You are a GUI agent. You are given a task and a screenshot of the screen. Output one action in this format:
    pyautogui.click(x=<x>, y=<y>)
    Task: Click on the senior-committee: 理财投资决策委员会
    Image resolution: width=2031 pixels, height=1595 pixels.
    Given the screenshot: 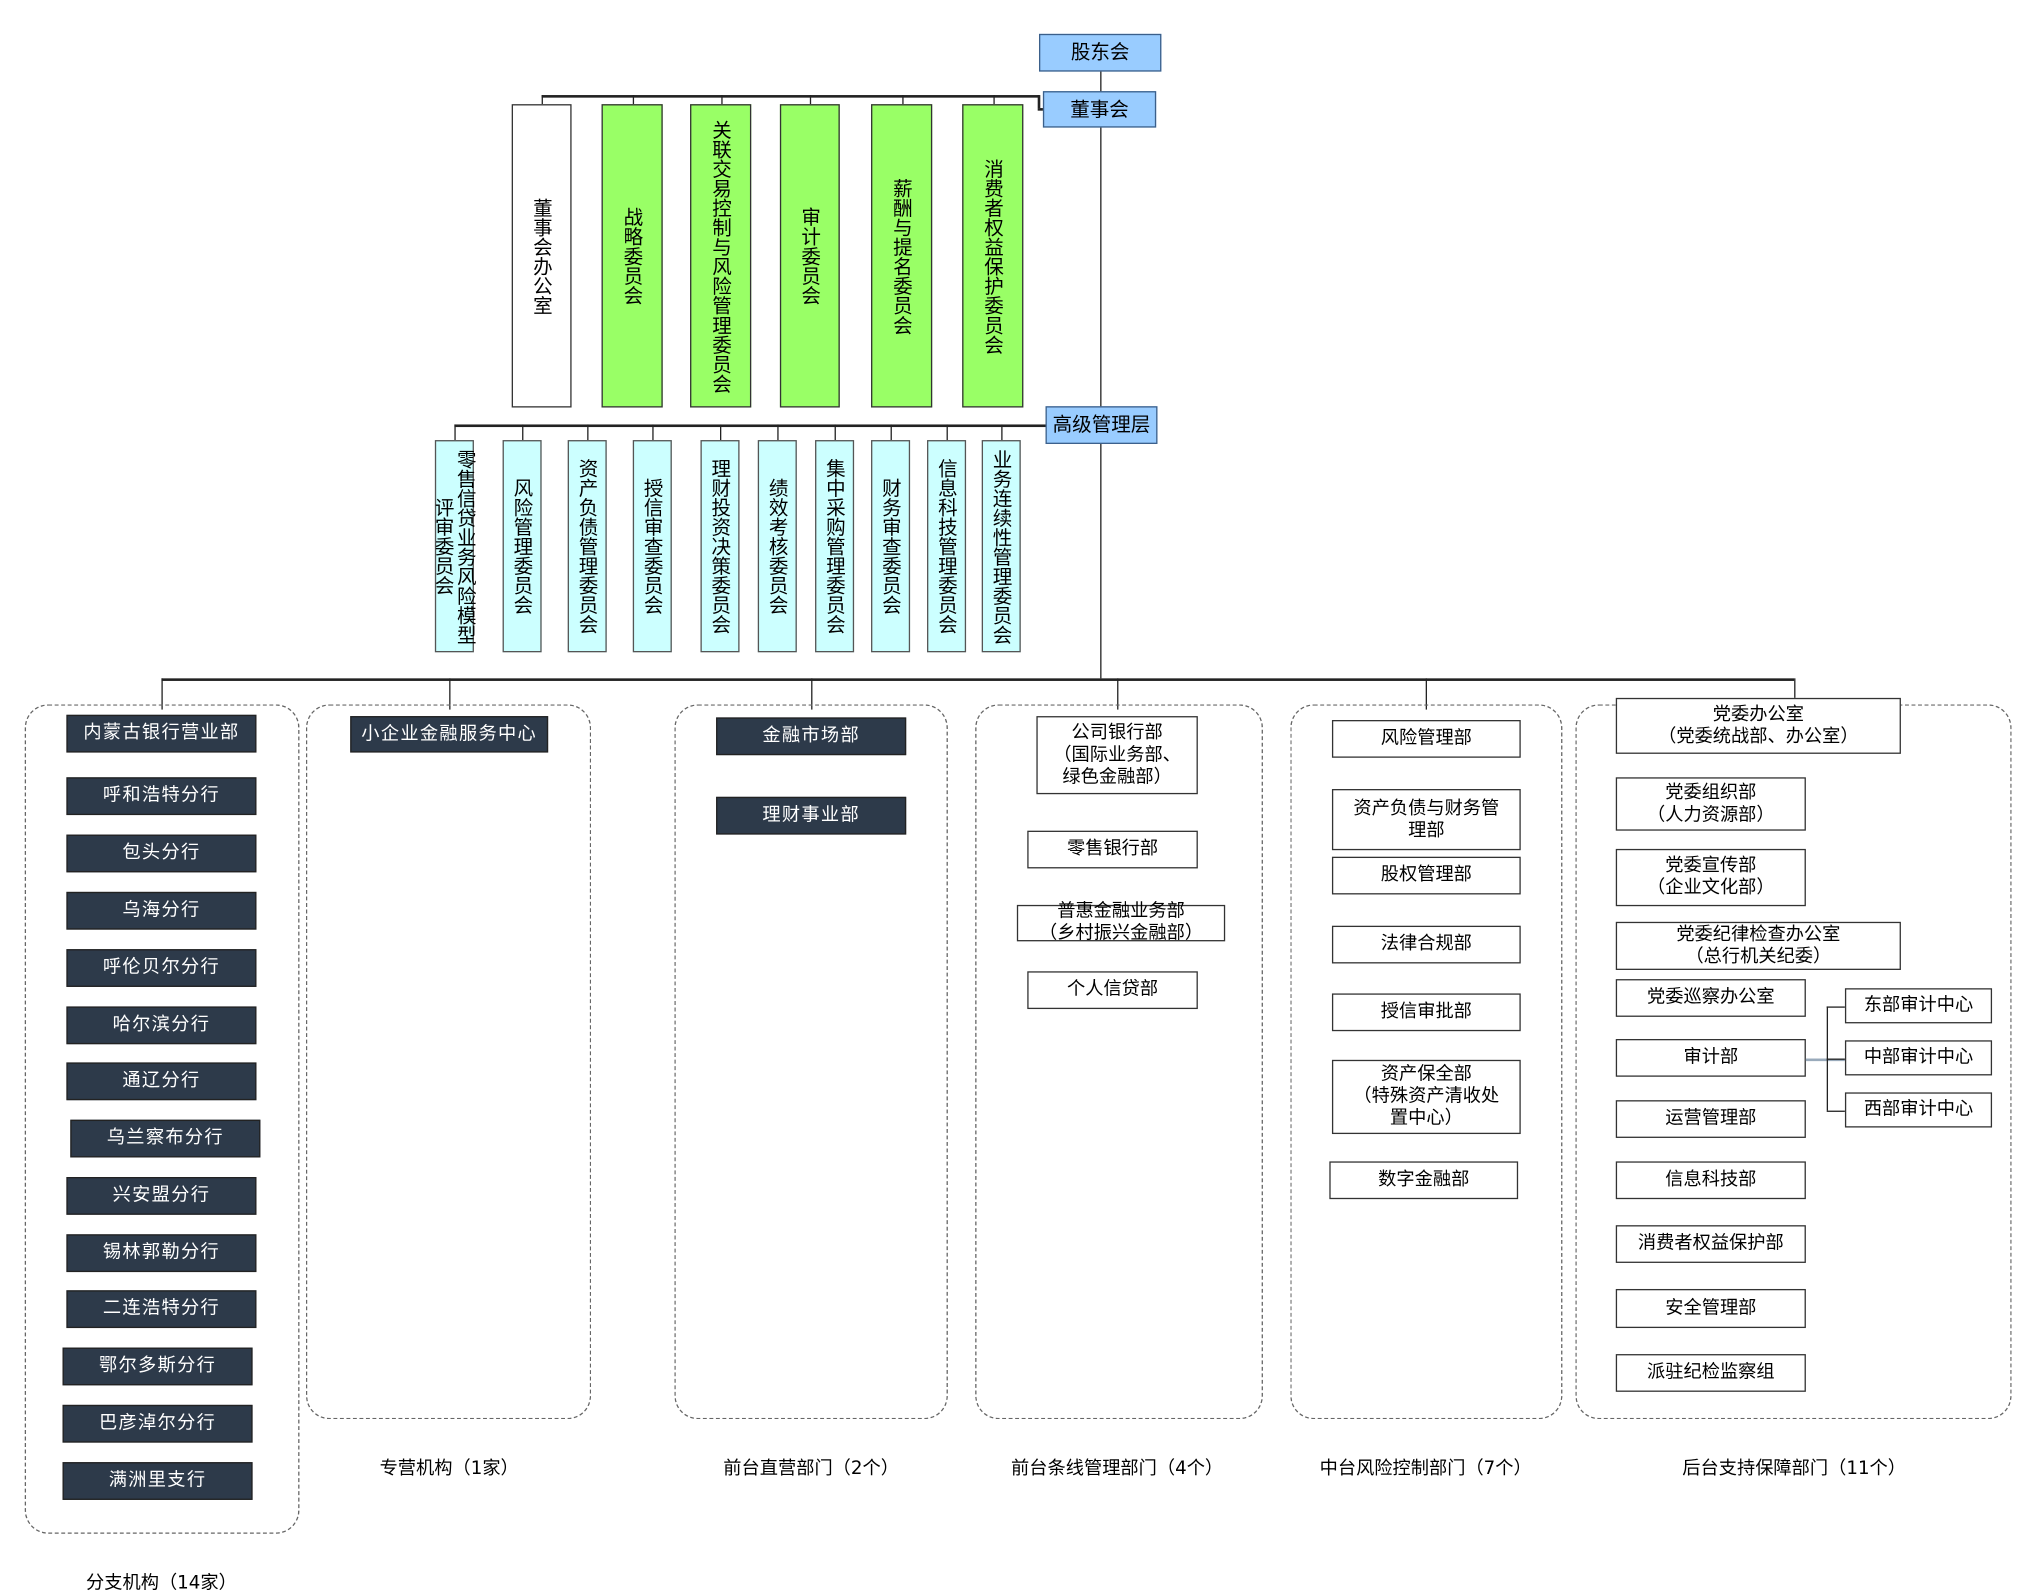 What is the action you would take?
    pyautogui.click(x=720, y=546)
    